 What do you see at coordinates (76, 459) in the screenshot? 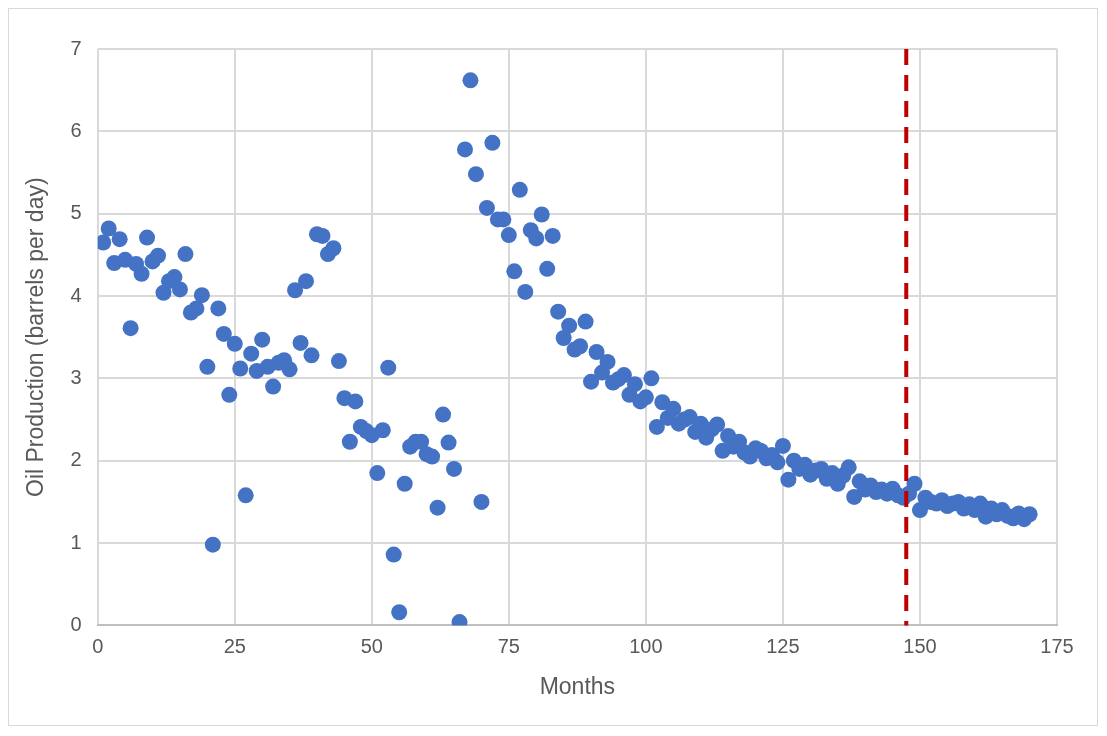
I see `y-tick-label: 2` at bounding box center [76, 459].